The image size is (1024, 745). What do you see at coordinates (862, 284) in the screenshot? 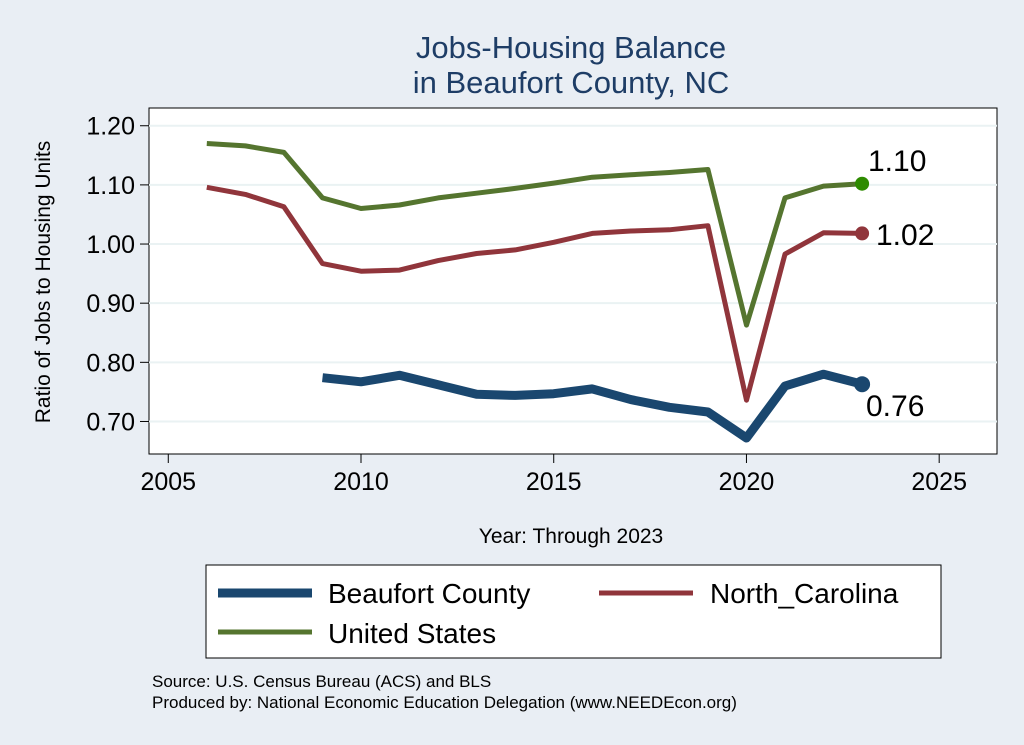
I see `end-markers` at bounding box center [862, 284].